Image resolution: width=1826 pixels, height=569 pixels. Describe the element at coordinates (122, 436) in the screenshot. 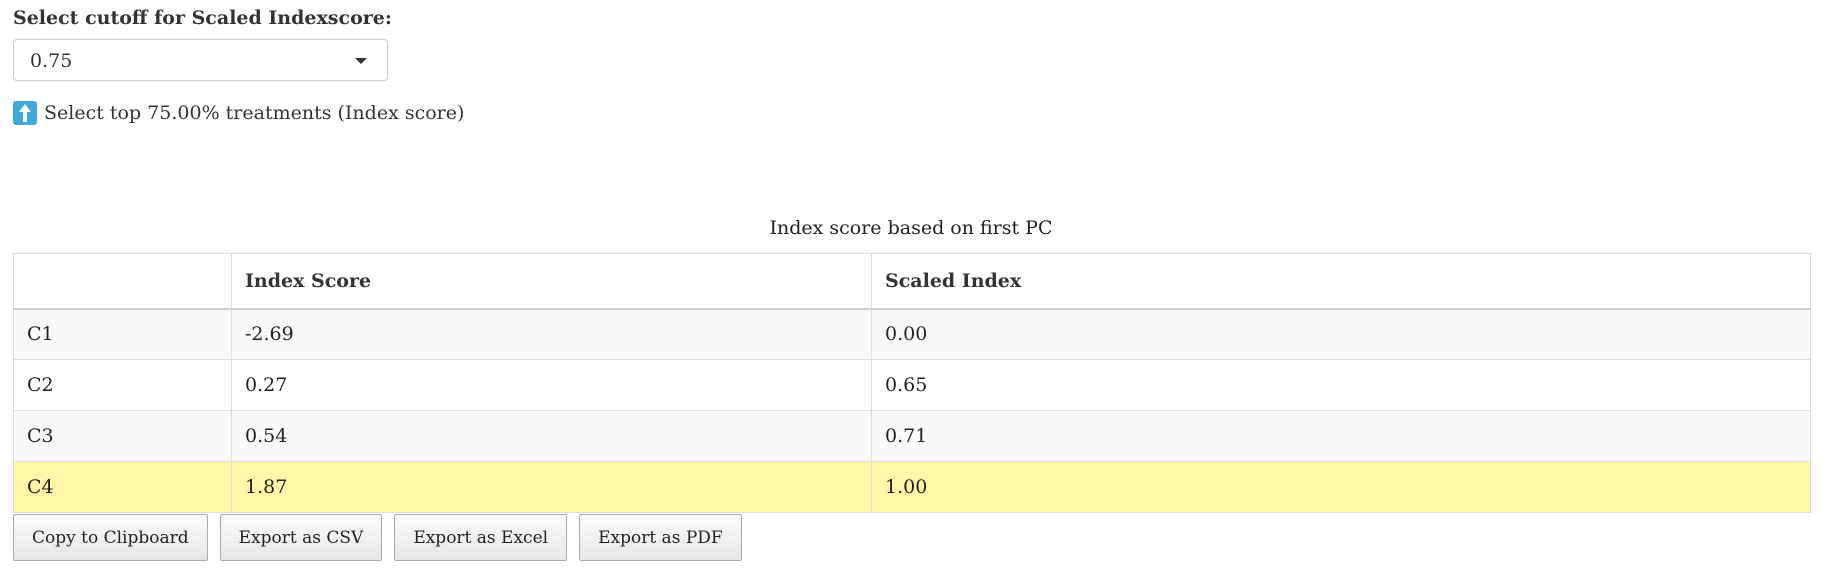

I see `row-name-cell: C3` at that location.